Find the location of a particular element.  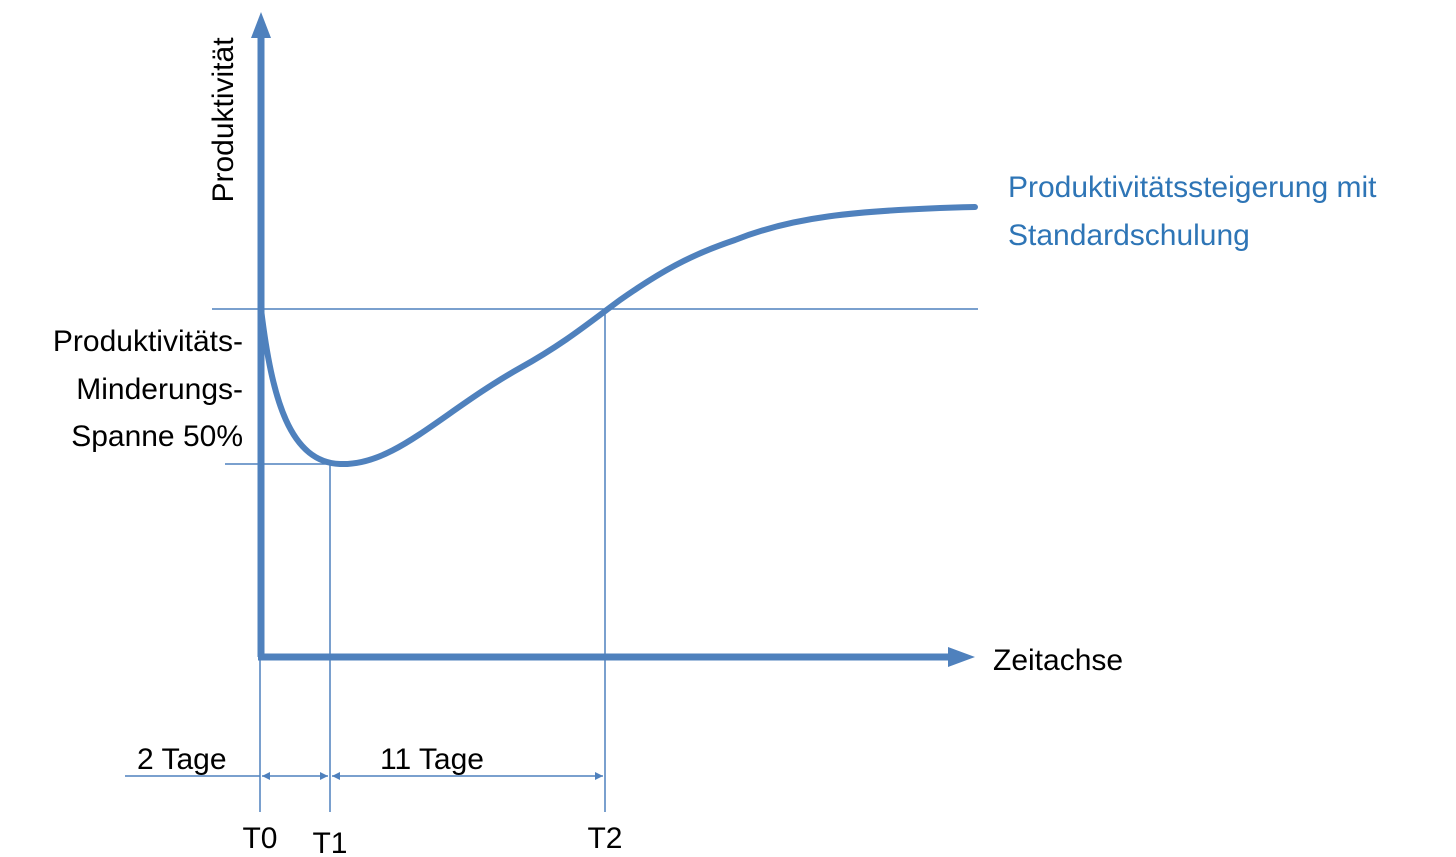

t2-label: T2 is located at coordinates (604, 838).